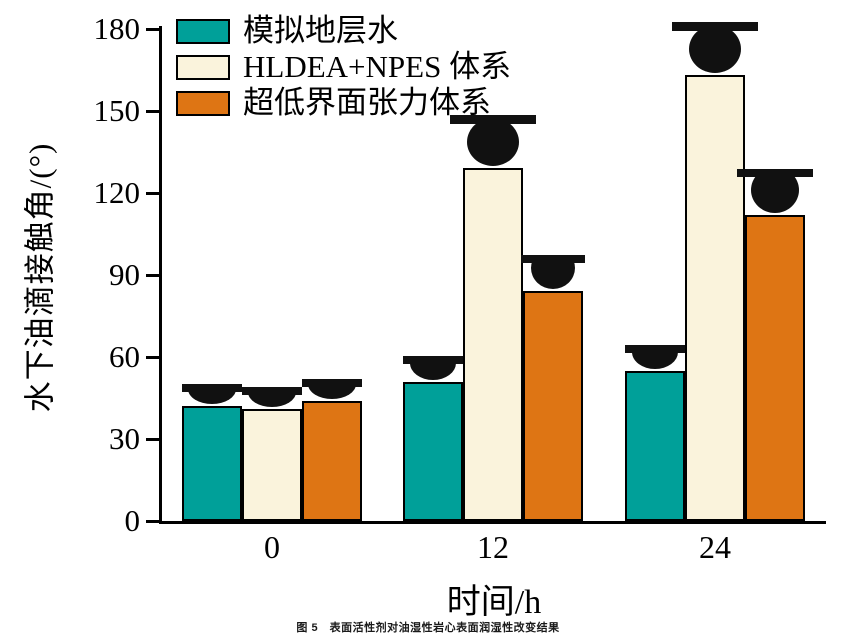 The image size is (856, 636). I want to click on bar-HLDEA+NPES 体系-0h, so click(272, 464).